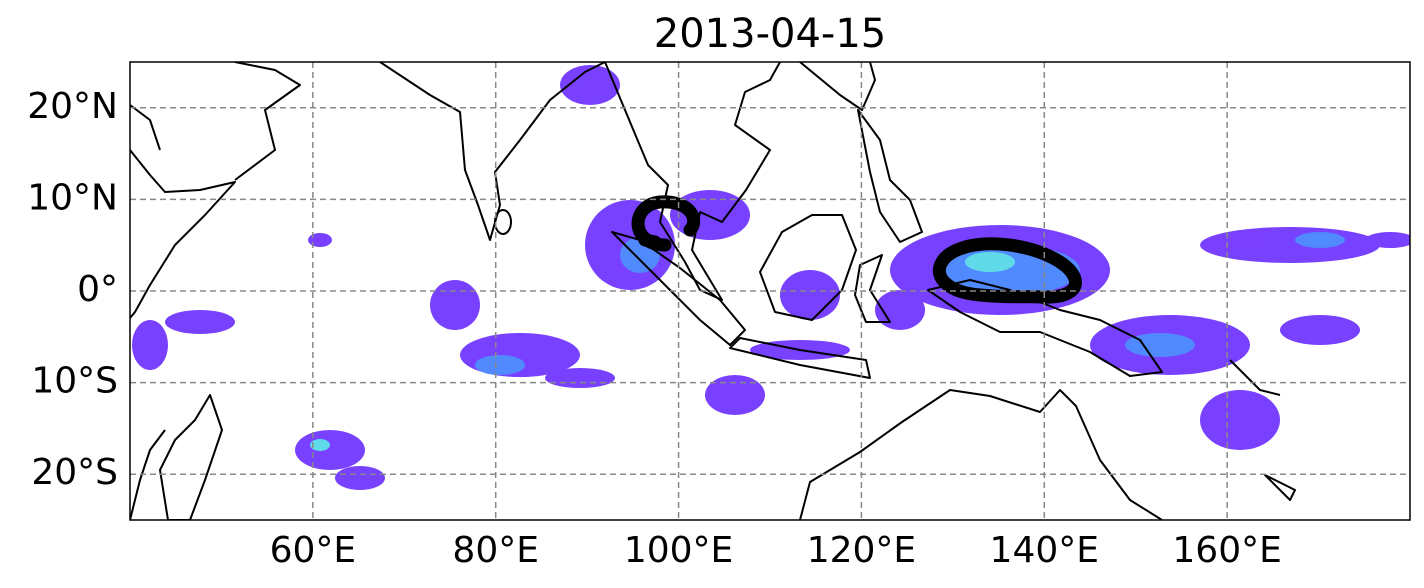  I want to click on x-tick-label: 160°E, so click(1226, 550).